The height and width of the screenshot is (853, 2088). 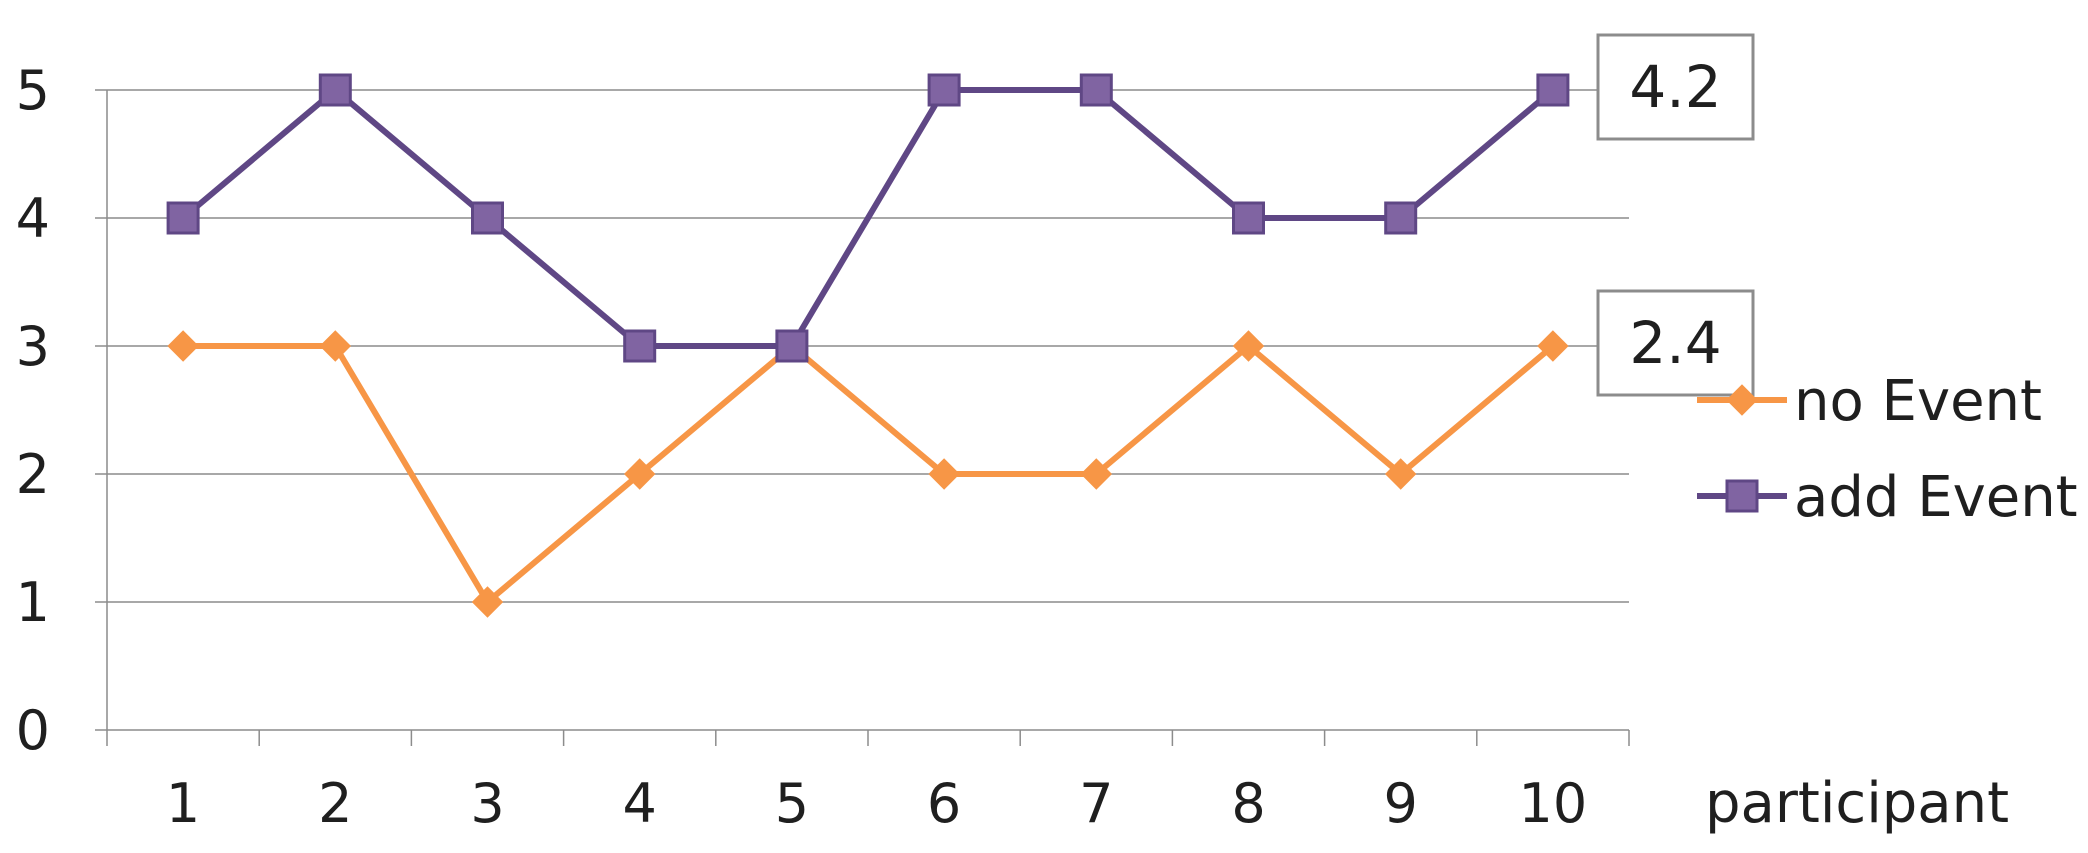 What do you see at coordinates (1857, 803) in the screenshot?
I see `x-axis-title: participant` at bounding box center [1857, 803].